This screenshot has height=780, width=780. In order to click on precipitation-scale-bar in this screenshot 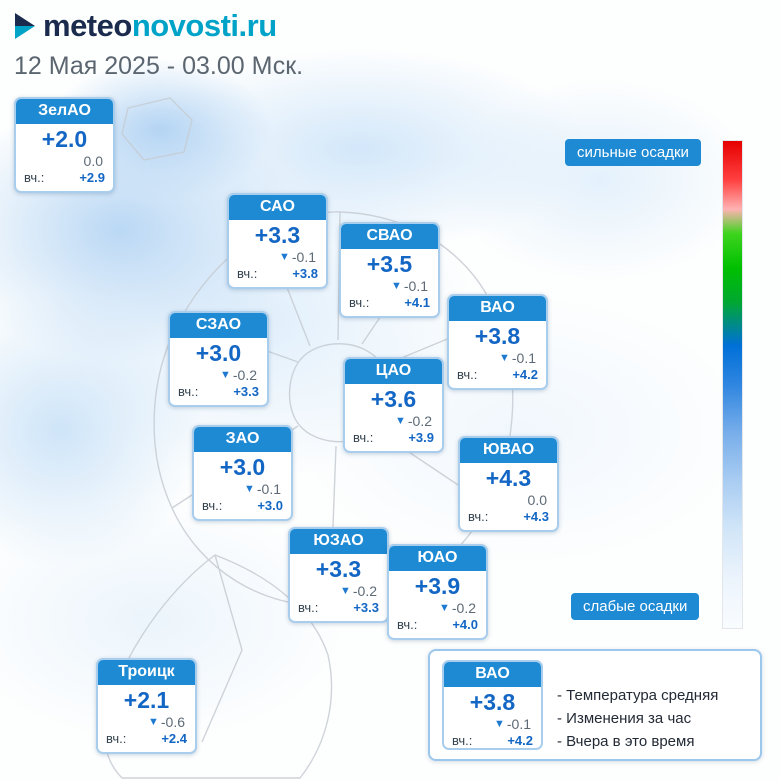, I will do `click(732, 384)`.